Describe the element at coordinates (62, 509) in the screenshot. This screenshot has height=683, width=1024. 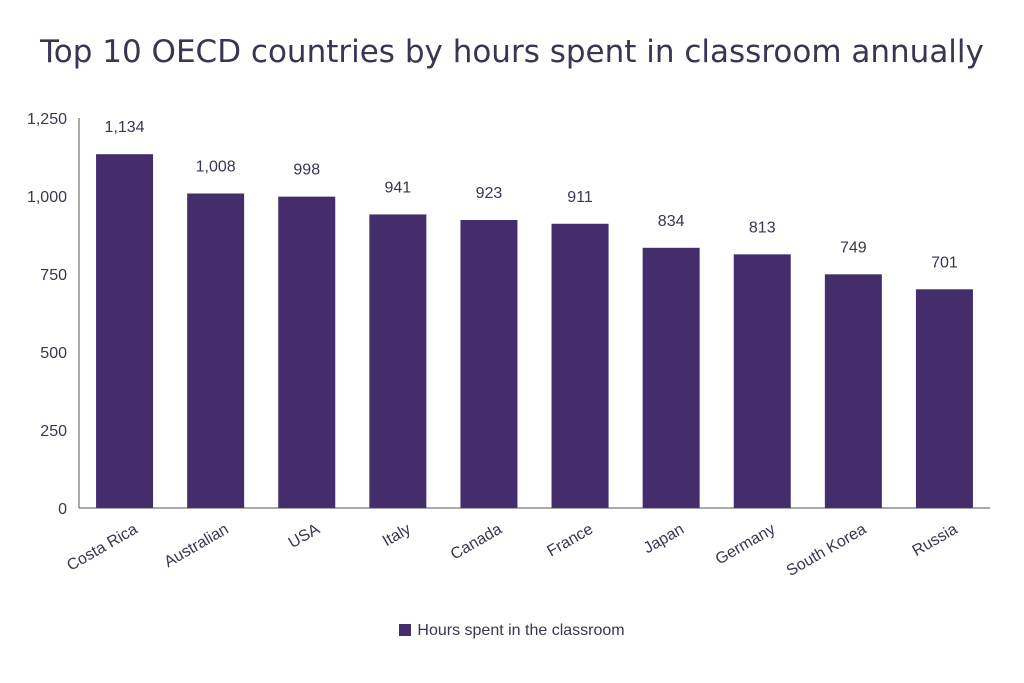
I see `y-tick-label: 0` at that location.